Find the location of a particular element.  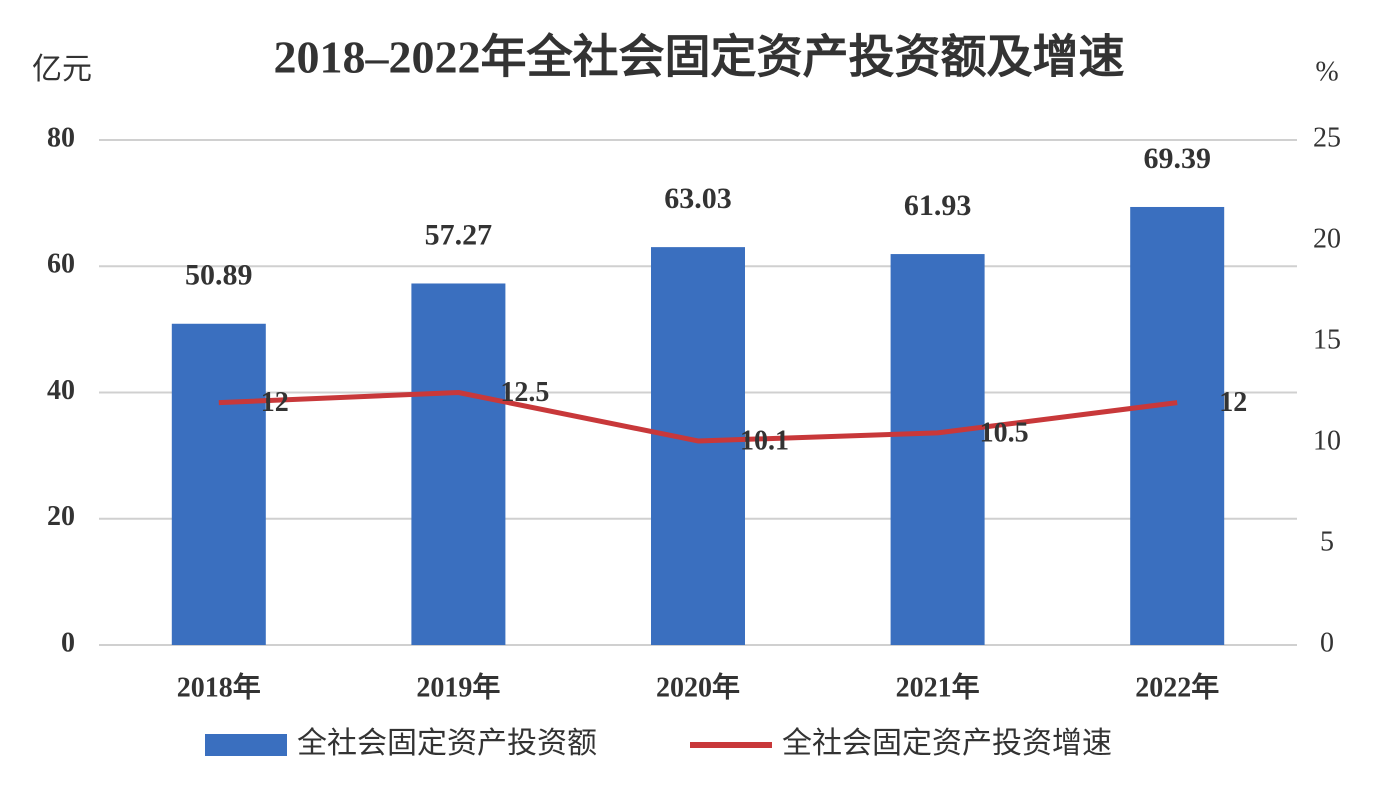

y-tick-label: 80 is located at coordinates (61, 137).